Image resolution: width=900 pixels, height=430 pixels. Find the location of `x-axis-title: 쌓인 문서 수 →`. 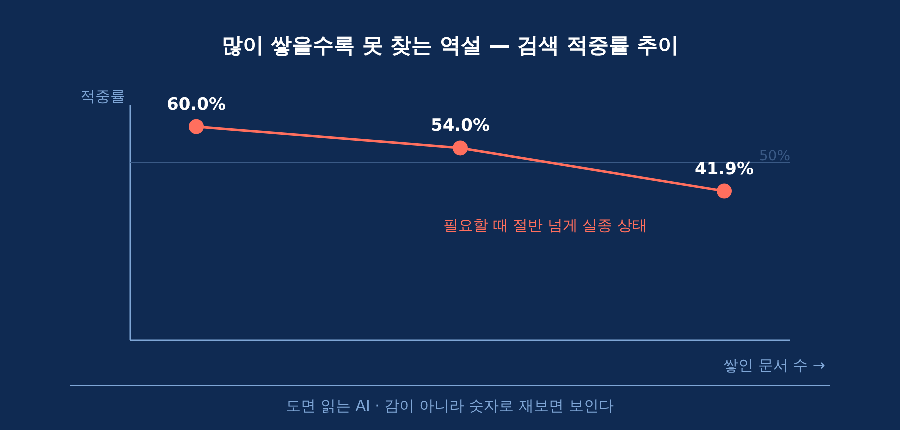

x-axis-title: 쌓인 문서 수 → is located at coordinates (775, 365).